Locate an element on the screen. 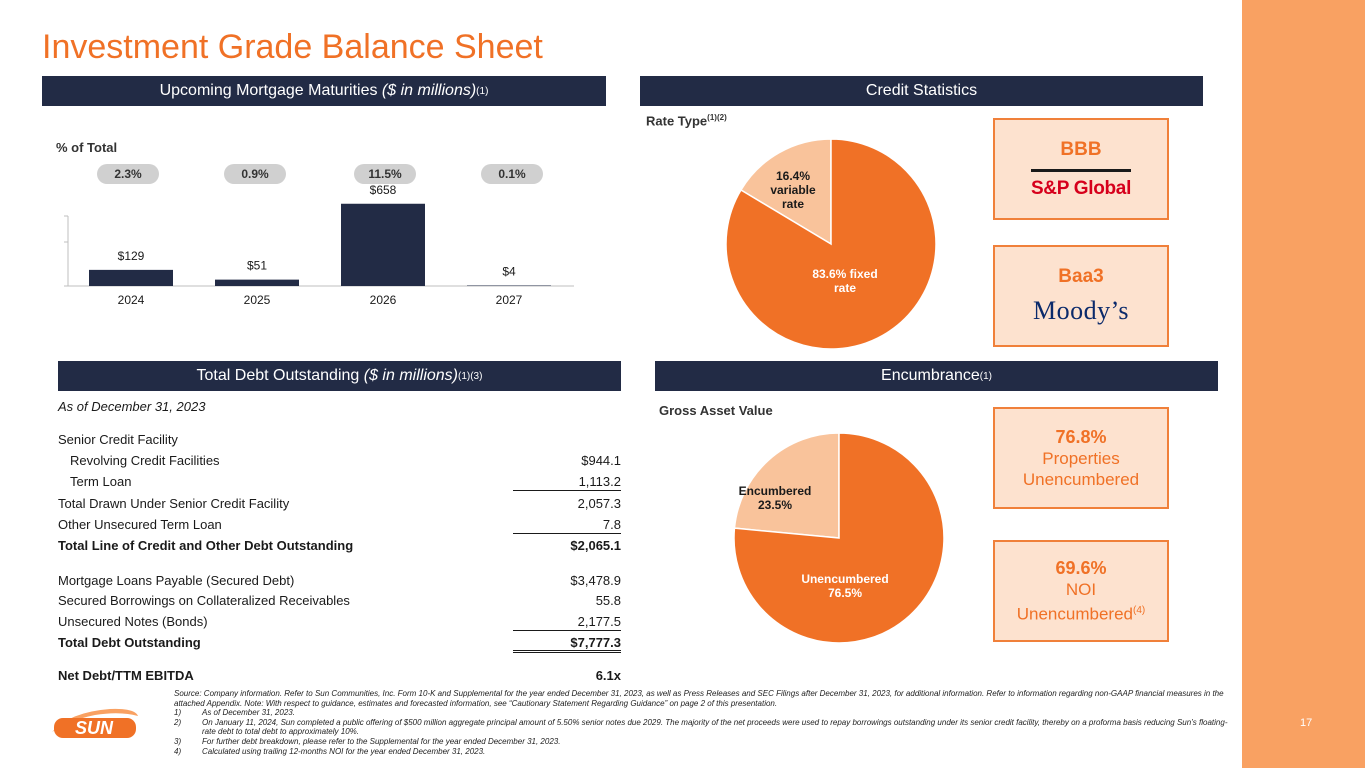 This screenshot has width=1365, height=768. noi-unencumbered-label: Unencumbered(4) is located at coordinates (1081, 612).